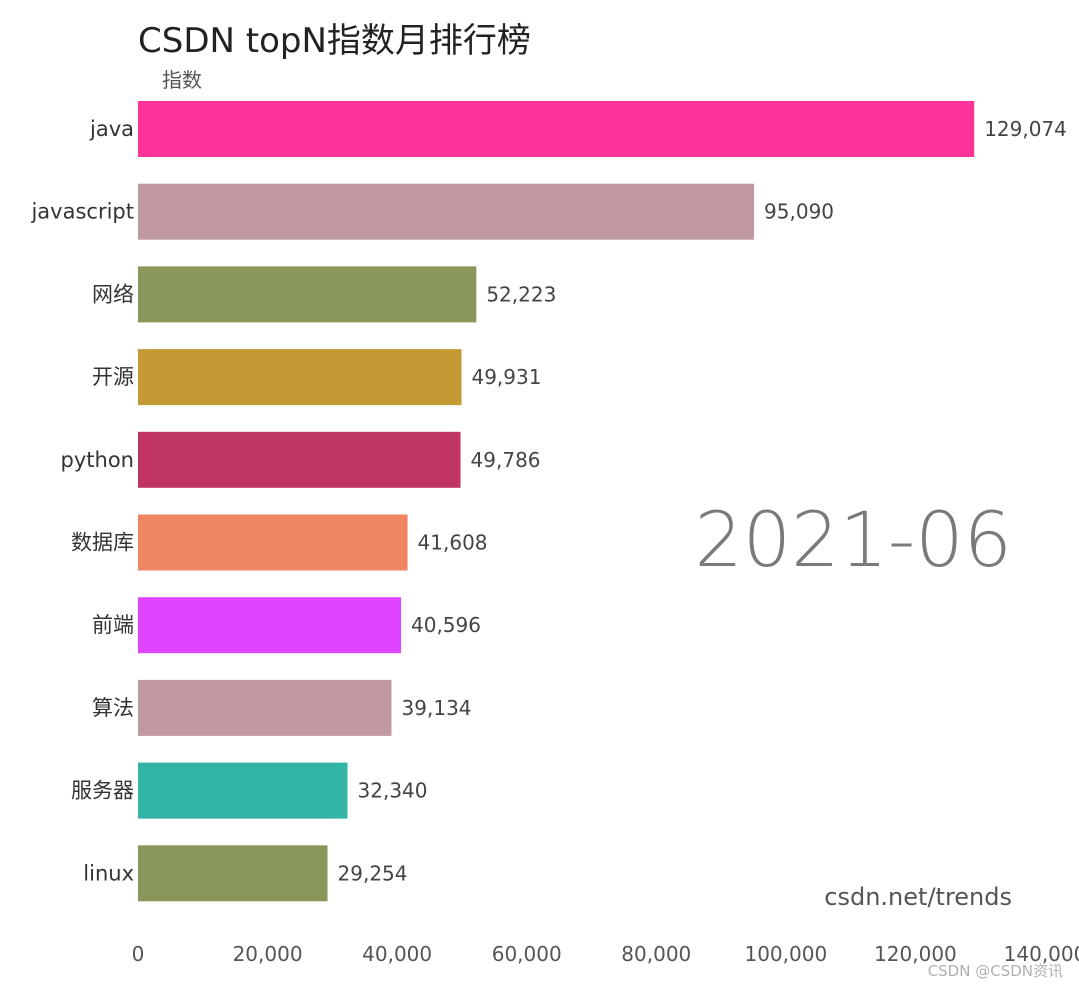 The image size is (1079, 992). Describe the element at coordinates (102, 543) in the screenshot. I see `category-label-5: 数据库` at that location.